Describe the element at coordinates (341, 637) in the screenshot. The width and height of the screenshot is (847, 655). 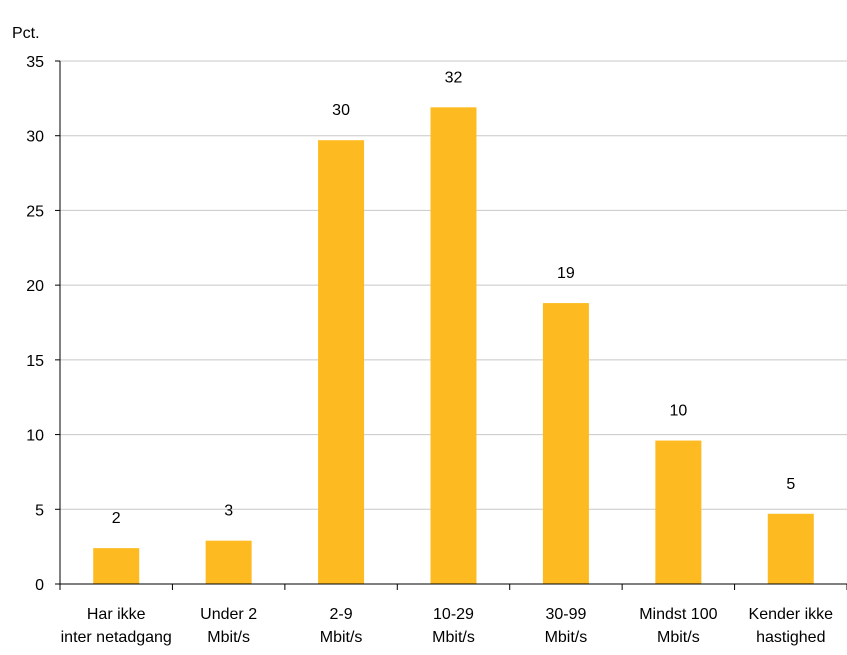
I see `x-tick-label-2-line-1: Mbit/s` at that location.